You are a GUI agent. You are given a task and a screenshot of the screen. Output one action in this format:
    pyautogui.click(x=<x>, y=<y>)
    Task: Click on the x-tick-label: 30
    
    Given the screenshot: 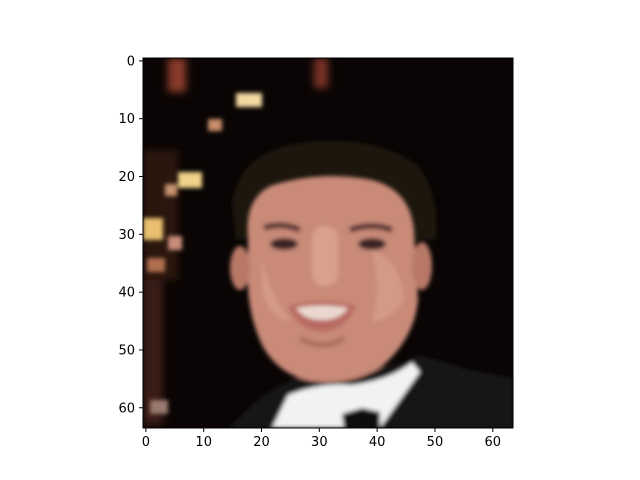 What is the action you would take?
    pyautogui.click(x=319, y=442)
    